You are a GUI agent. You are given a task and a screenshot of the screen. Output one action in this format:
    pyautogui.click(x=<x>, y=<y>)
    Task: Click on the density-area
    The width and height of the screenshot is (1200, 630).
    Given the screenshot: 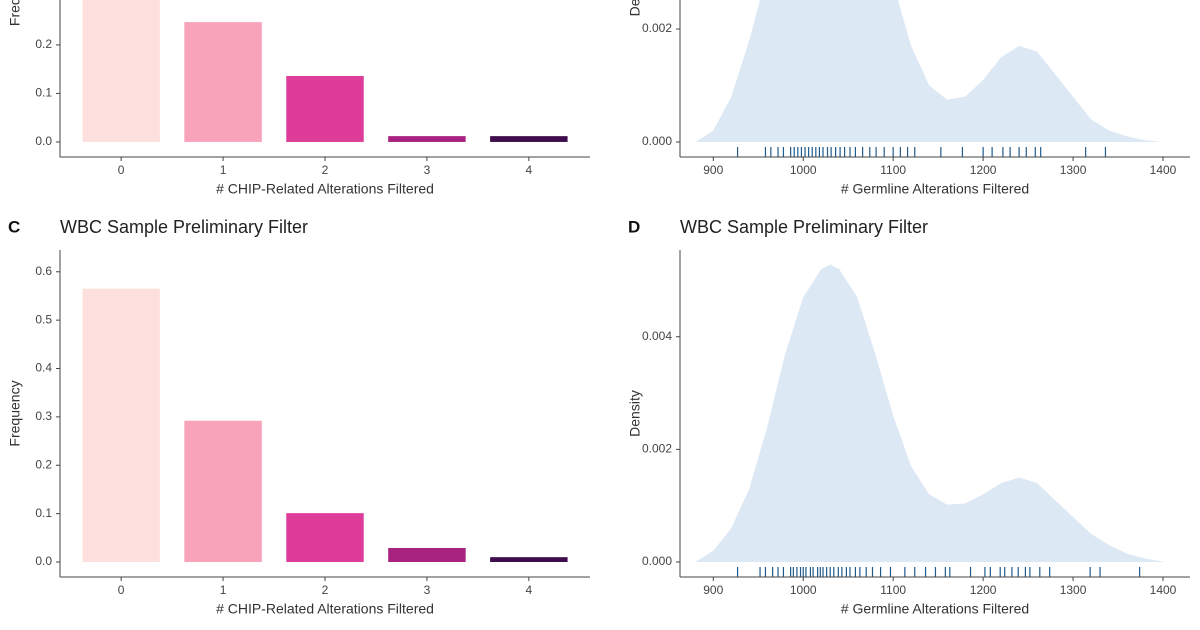 What is the action you would take?
    pyautogui.click(x=929, y=71)
    